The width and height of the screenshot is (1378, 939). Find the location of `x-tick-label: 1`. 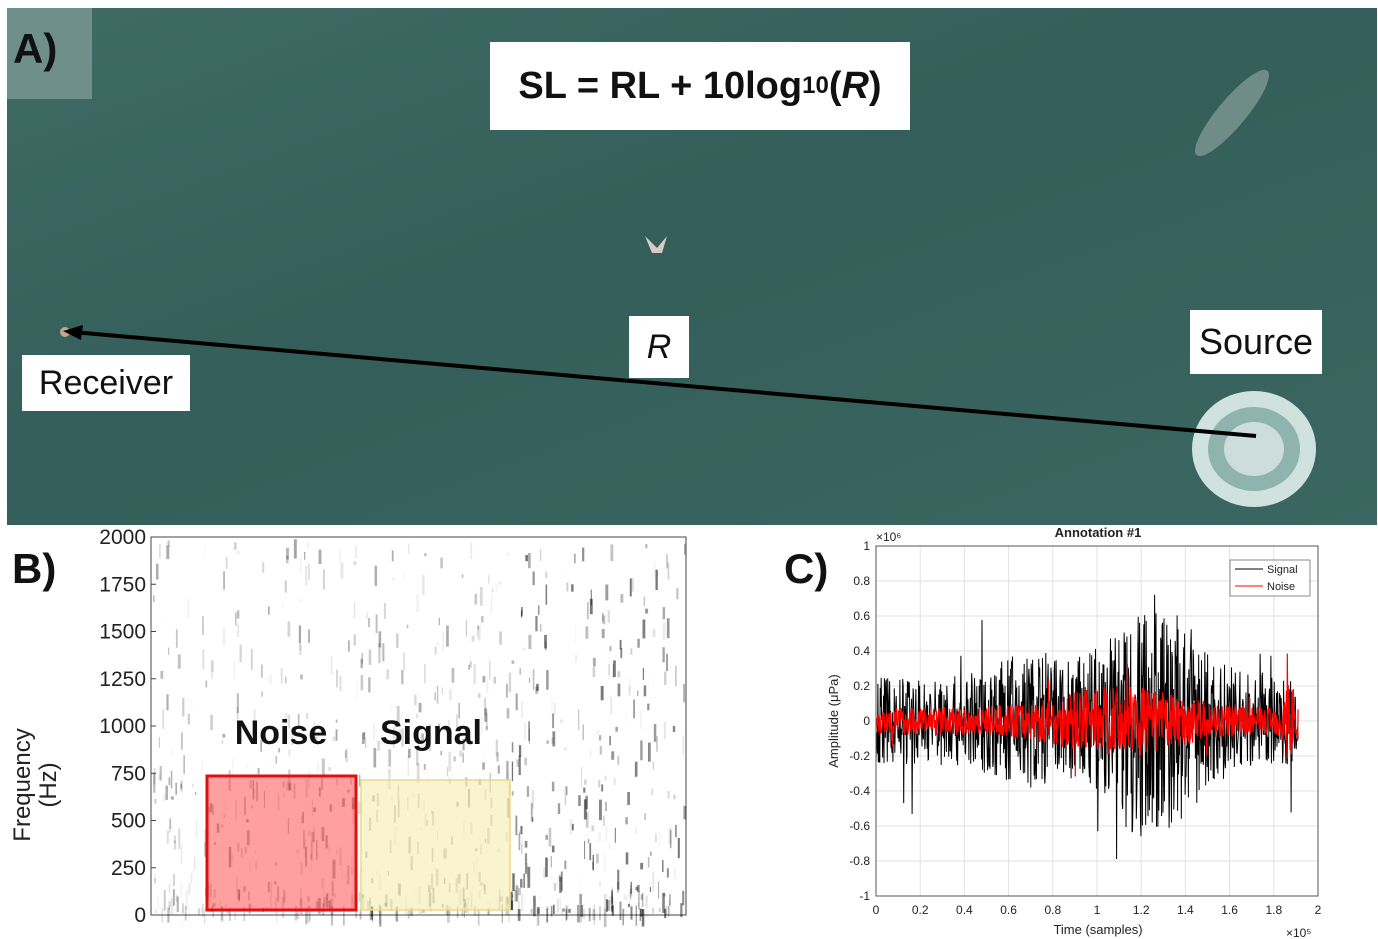

x-tick-label: 1 is located at coordinates (1097, 910).